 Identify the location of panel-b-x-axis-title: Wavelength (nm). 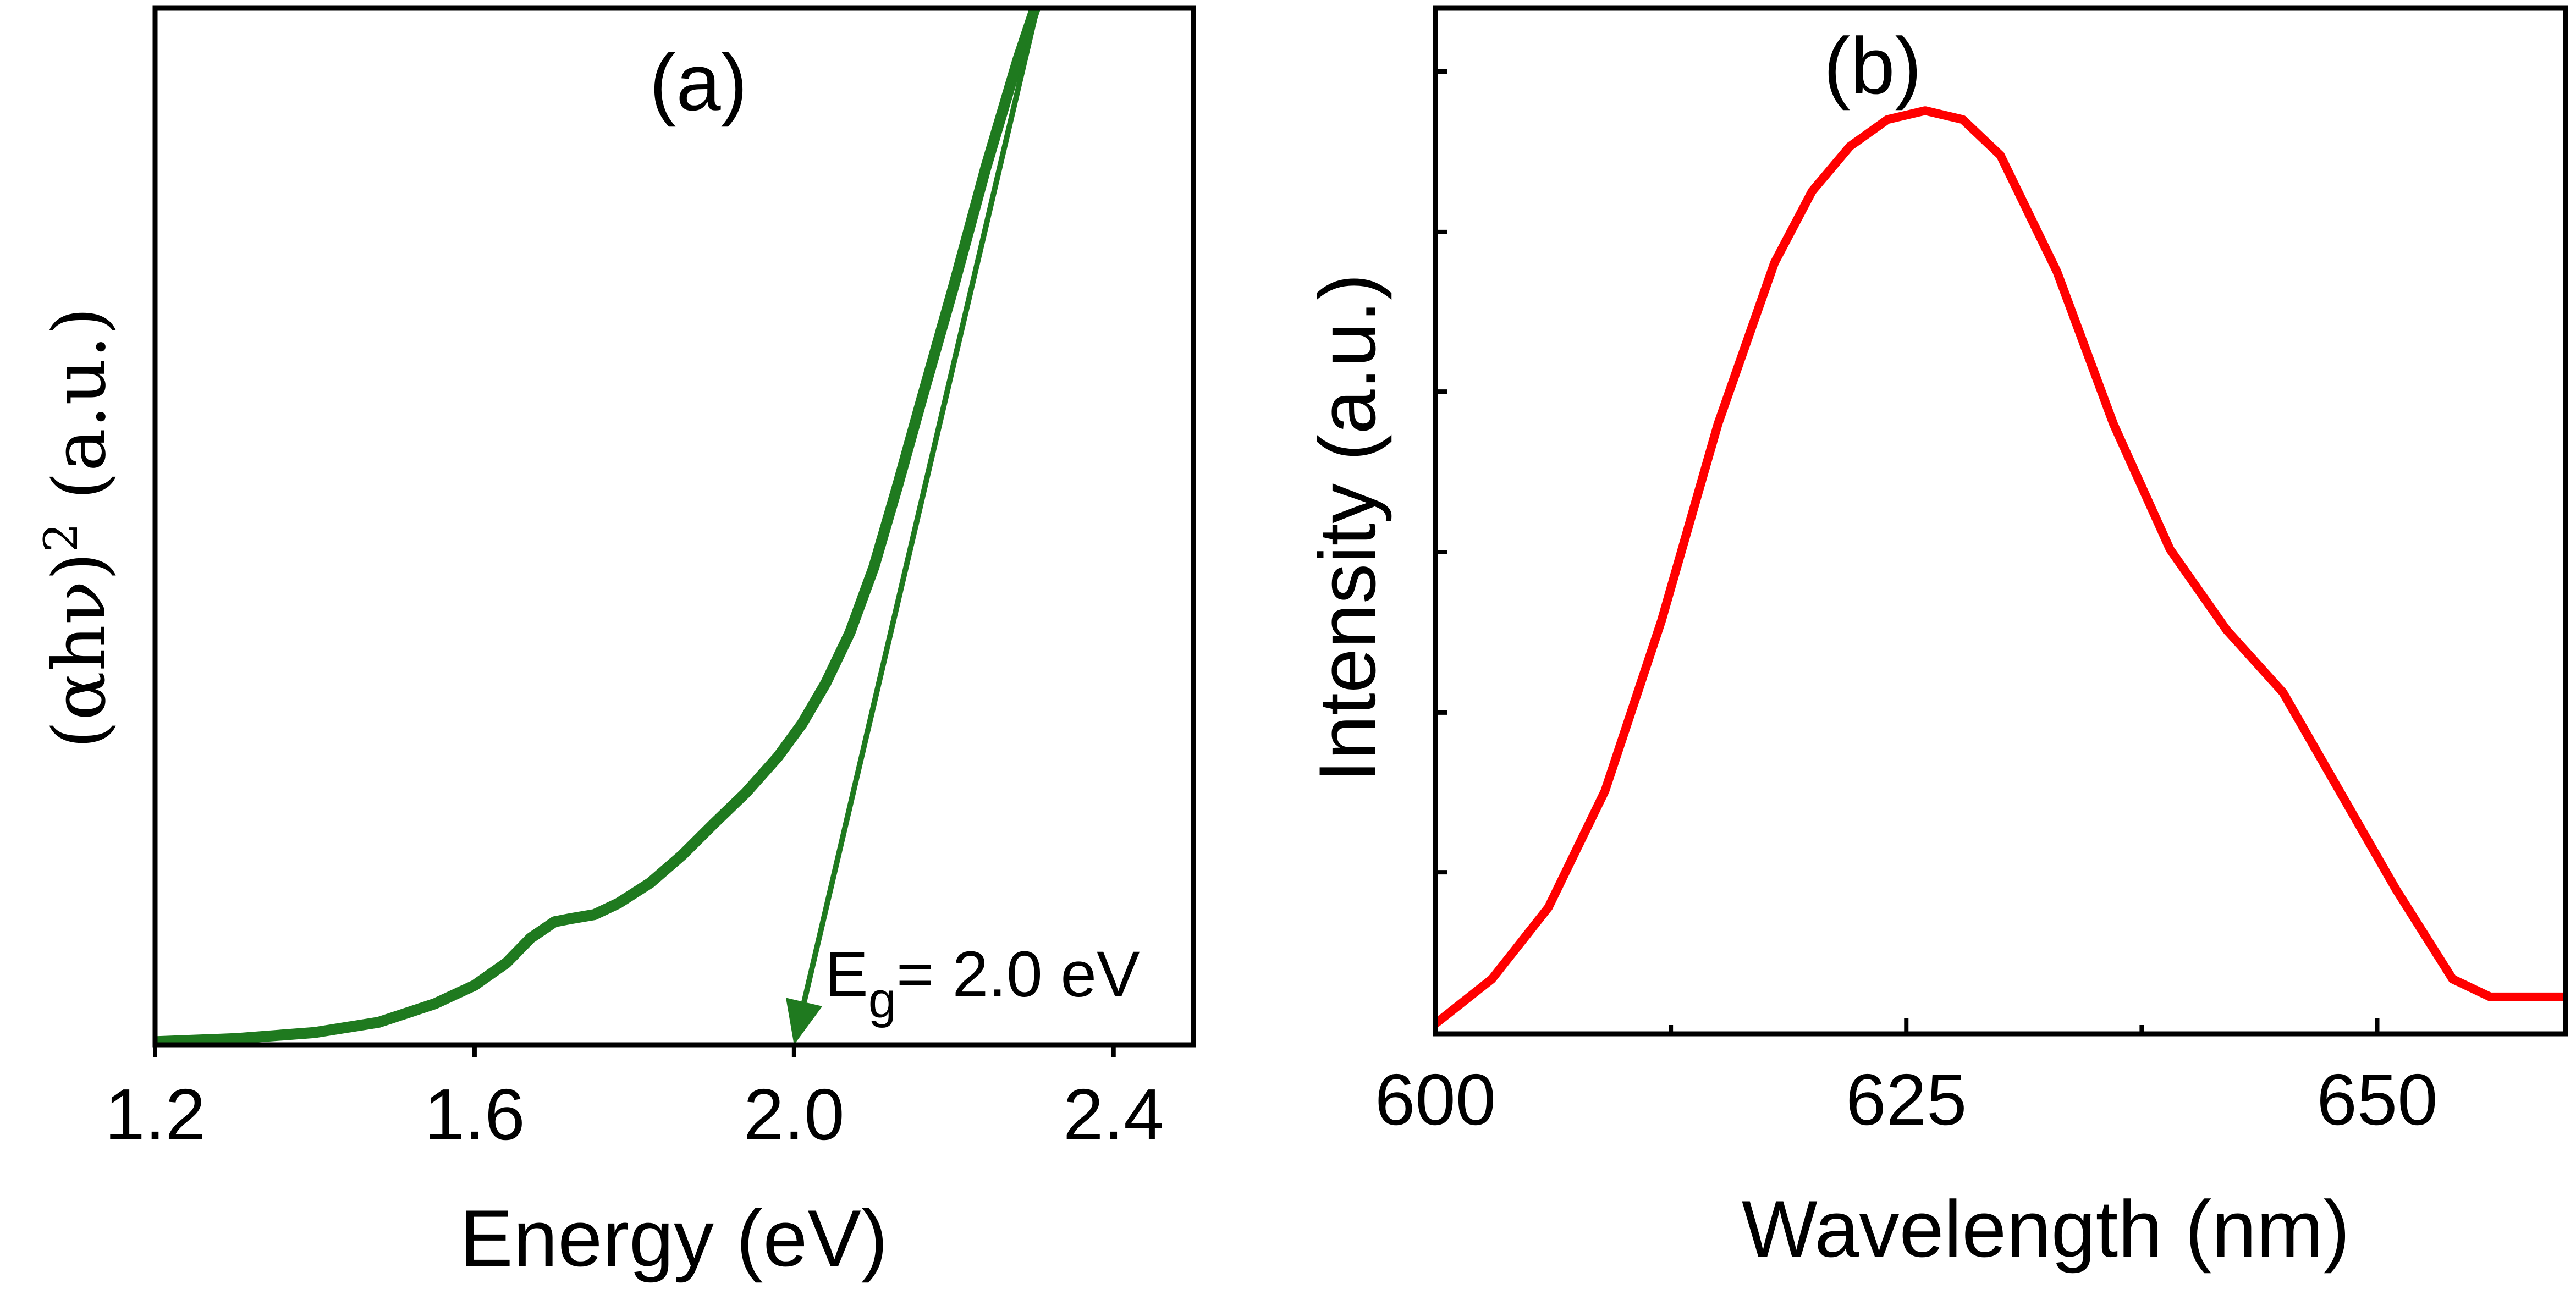
(2046, 1229).